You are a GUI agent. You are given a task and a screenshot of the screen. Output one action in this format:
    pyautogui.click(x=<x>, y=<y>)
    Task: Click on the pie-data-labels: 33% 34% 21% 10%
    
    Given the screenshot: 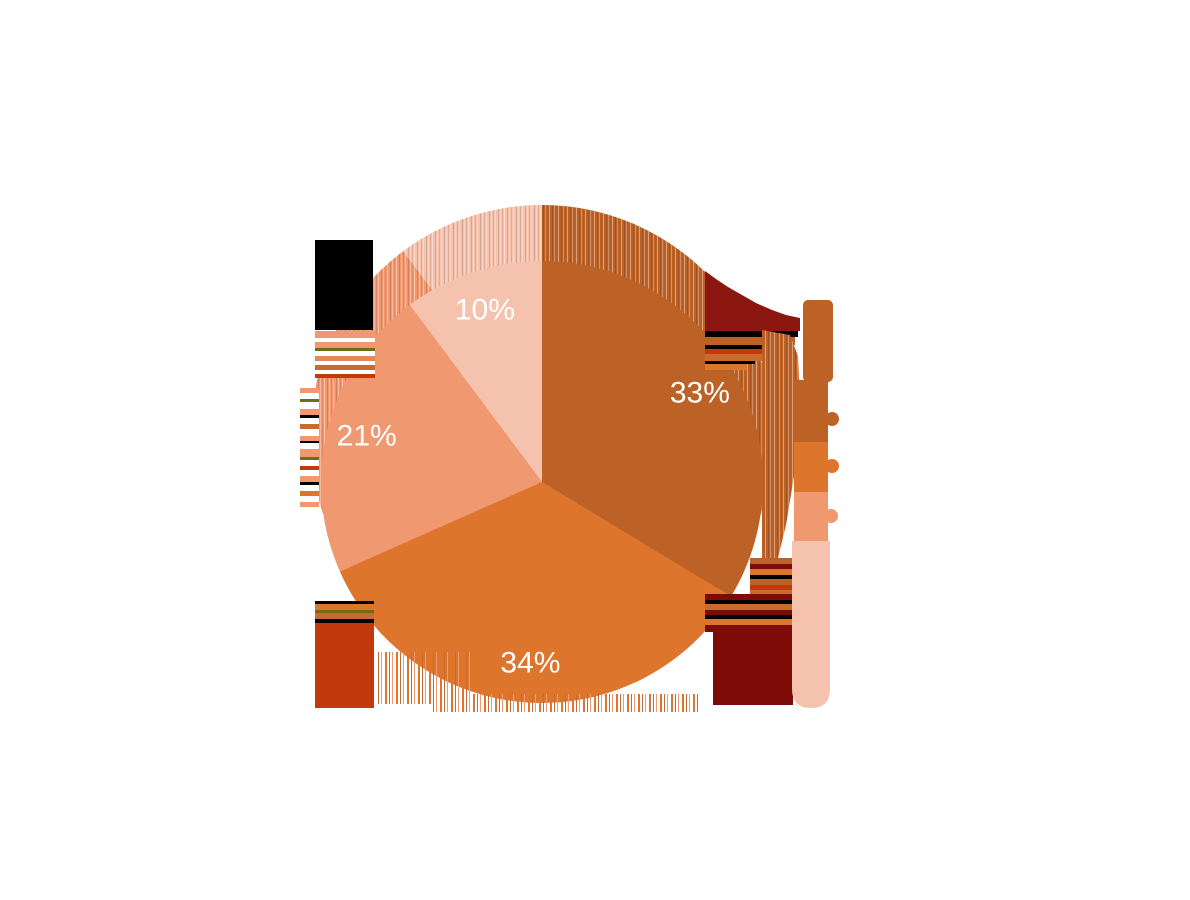 What is the action you would take?
    pyautogui.click(x=533, y=487)
    